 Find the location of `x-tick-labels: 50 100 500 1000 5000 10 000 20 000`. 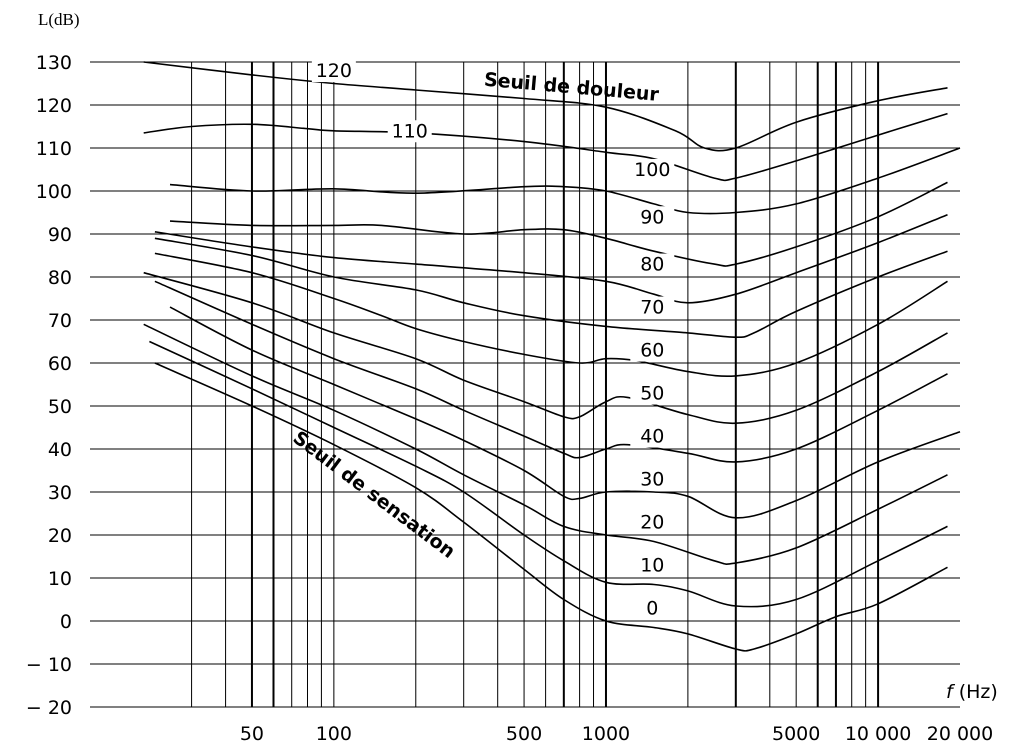

x-tick-labels: 50 100 500 1000 5000 10 000 20 000 is located at coordinates (616, 734).